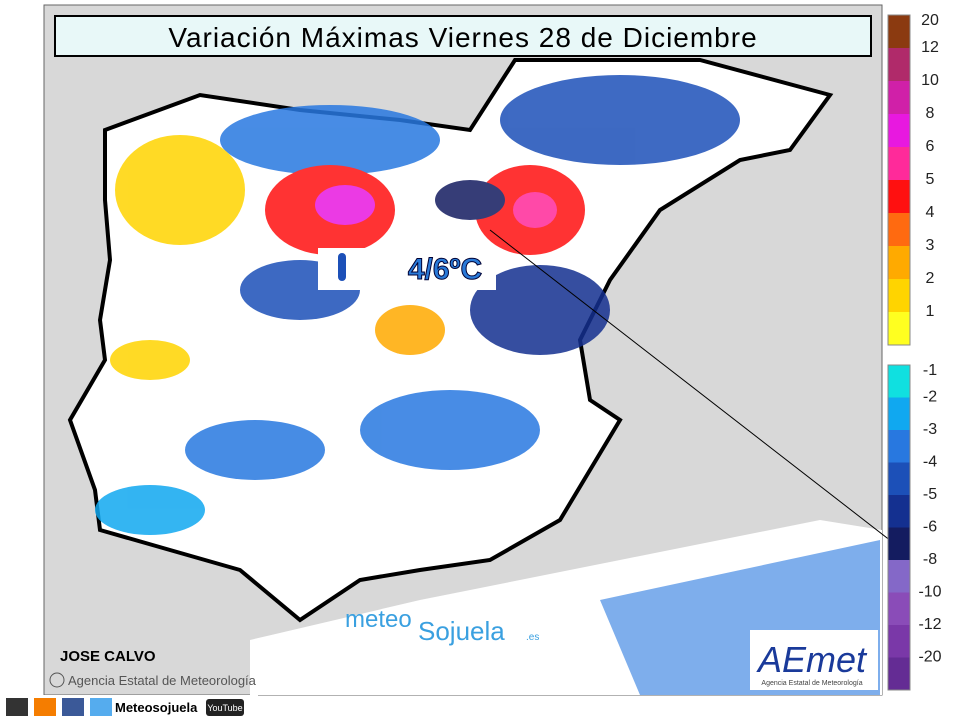  Describe the element at coordinates (930, 47) in the screenshot. I see `legend-label: 12` at that location.